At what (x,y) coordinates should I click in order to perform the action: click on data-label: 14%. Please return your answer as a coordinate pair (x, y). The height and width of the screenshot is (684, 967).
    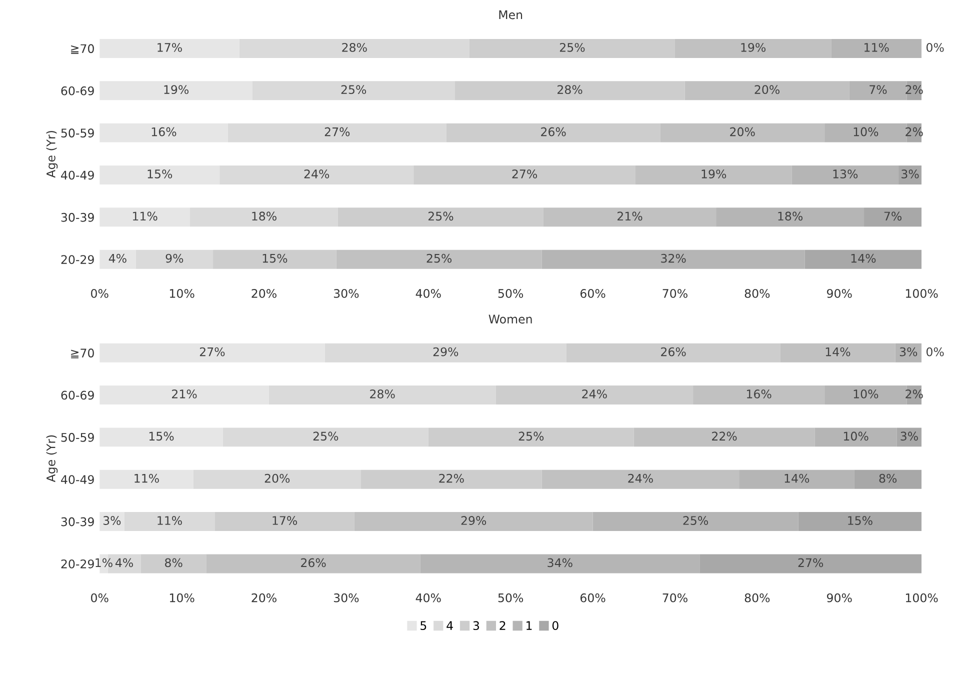
    Looking at the image, I should click on (863, 258).